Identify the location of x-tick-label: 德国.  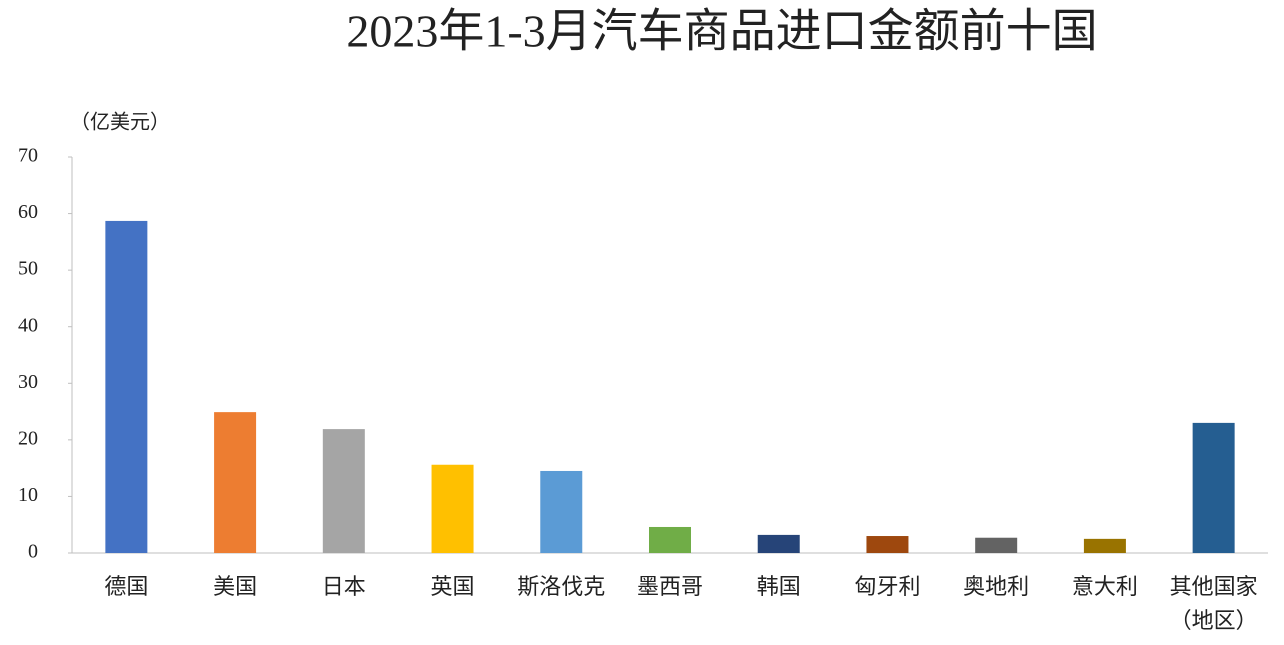
(126, 586).